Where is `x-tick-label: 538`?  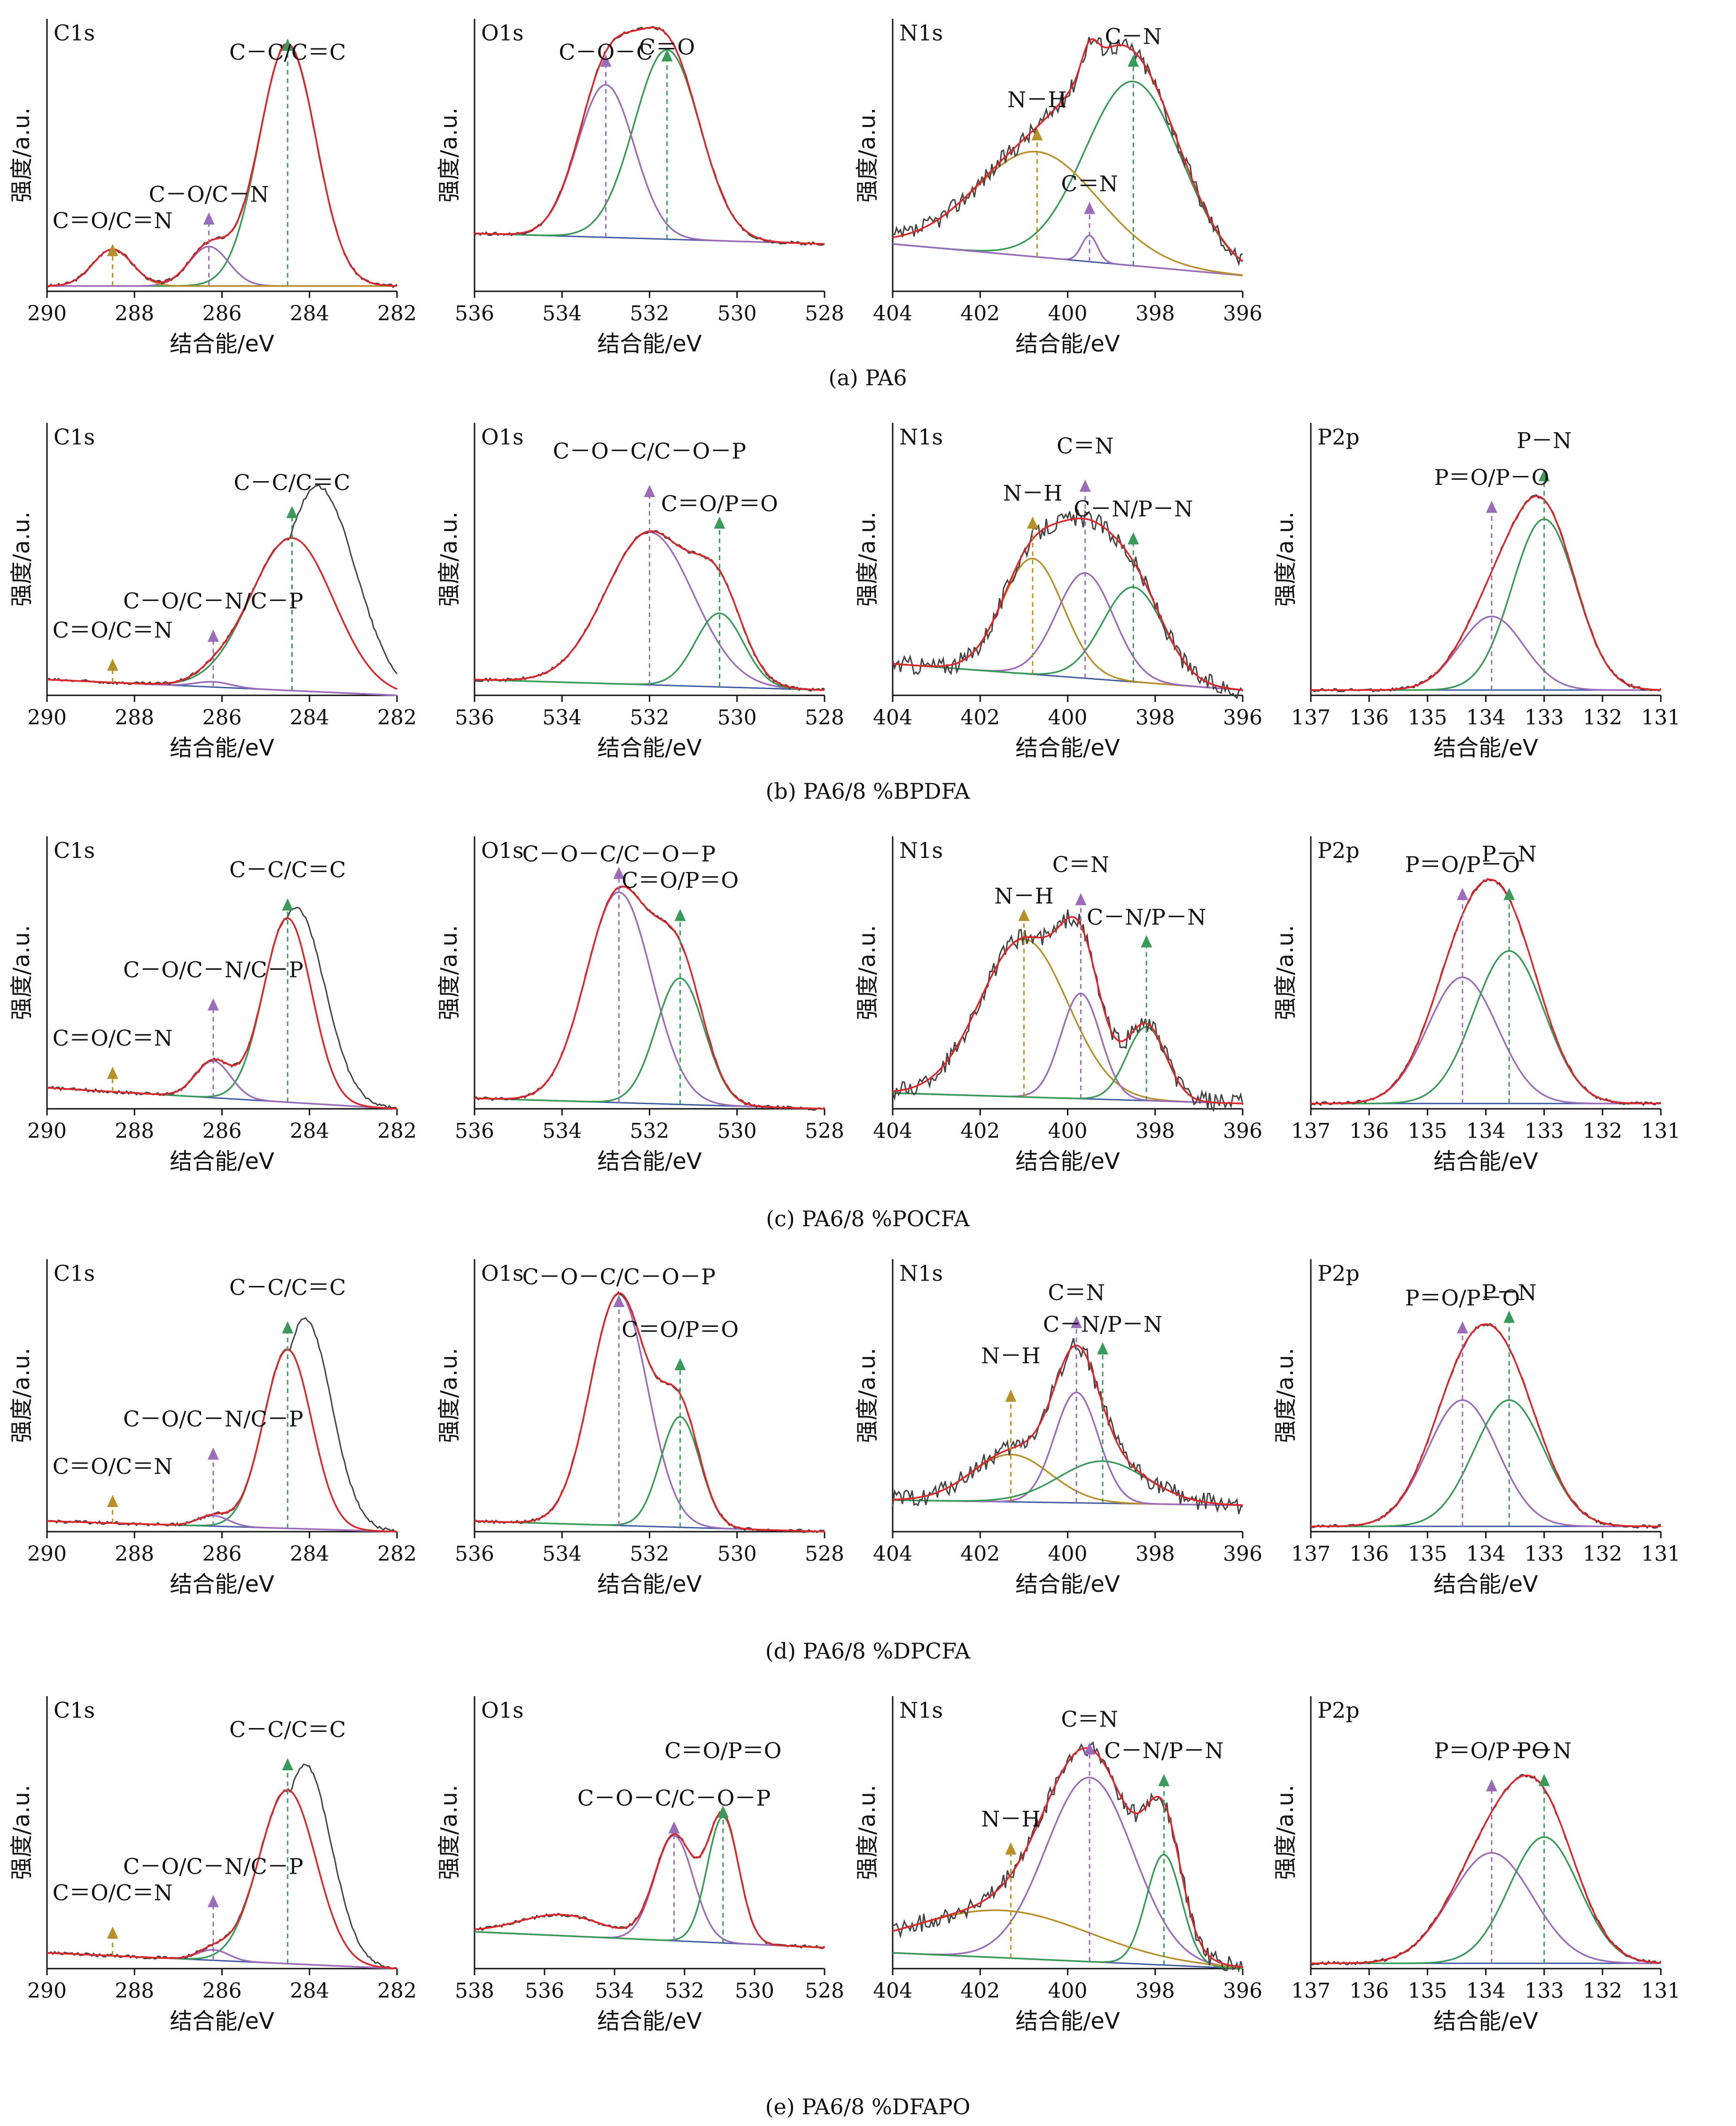 x-tick-label: 538 is located at coordinates (474, 1991).